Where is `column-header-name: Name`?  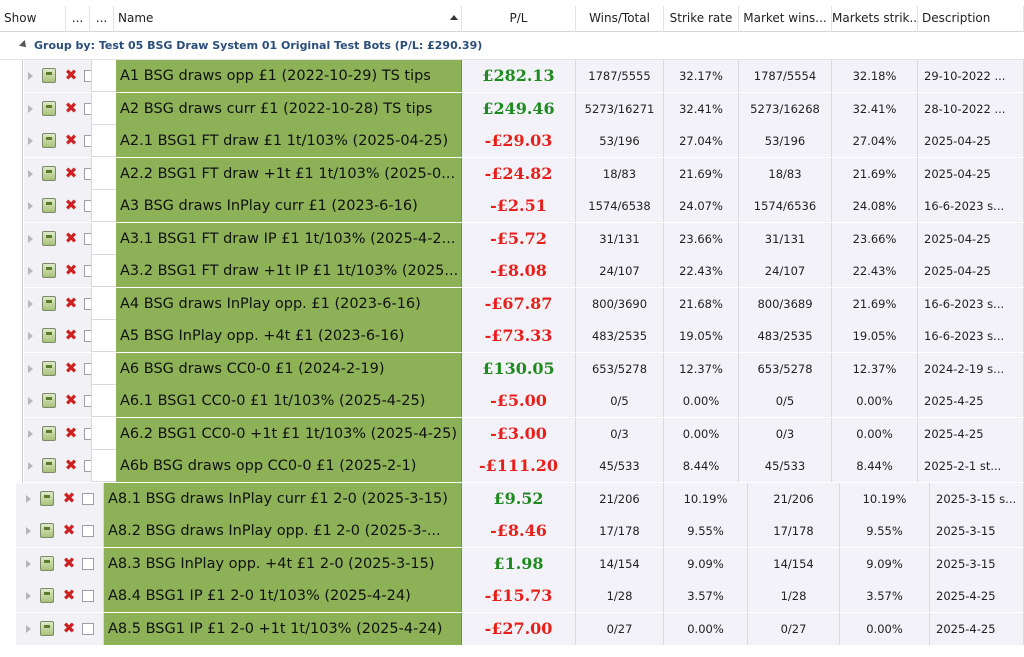
column-header-name: Name is located at coordinates (288, 19).